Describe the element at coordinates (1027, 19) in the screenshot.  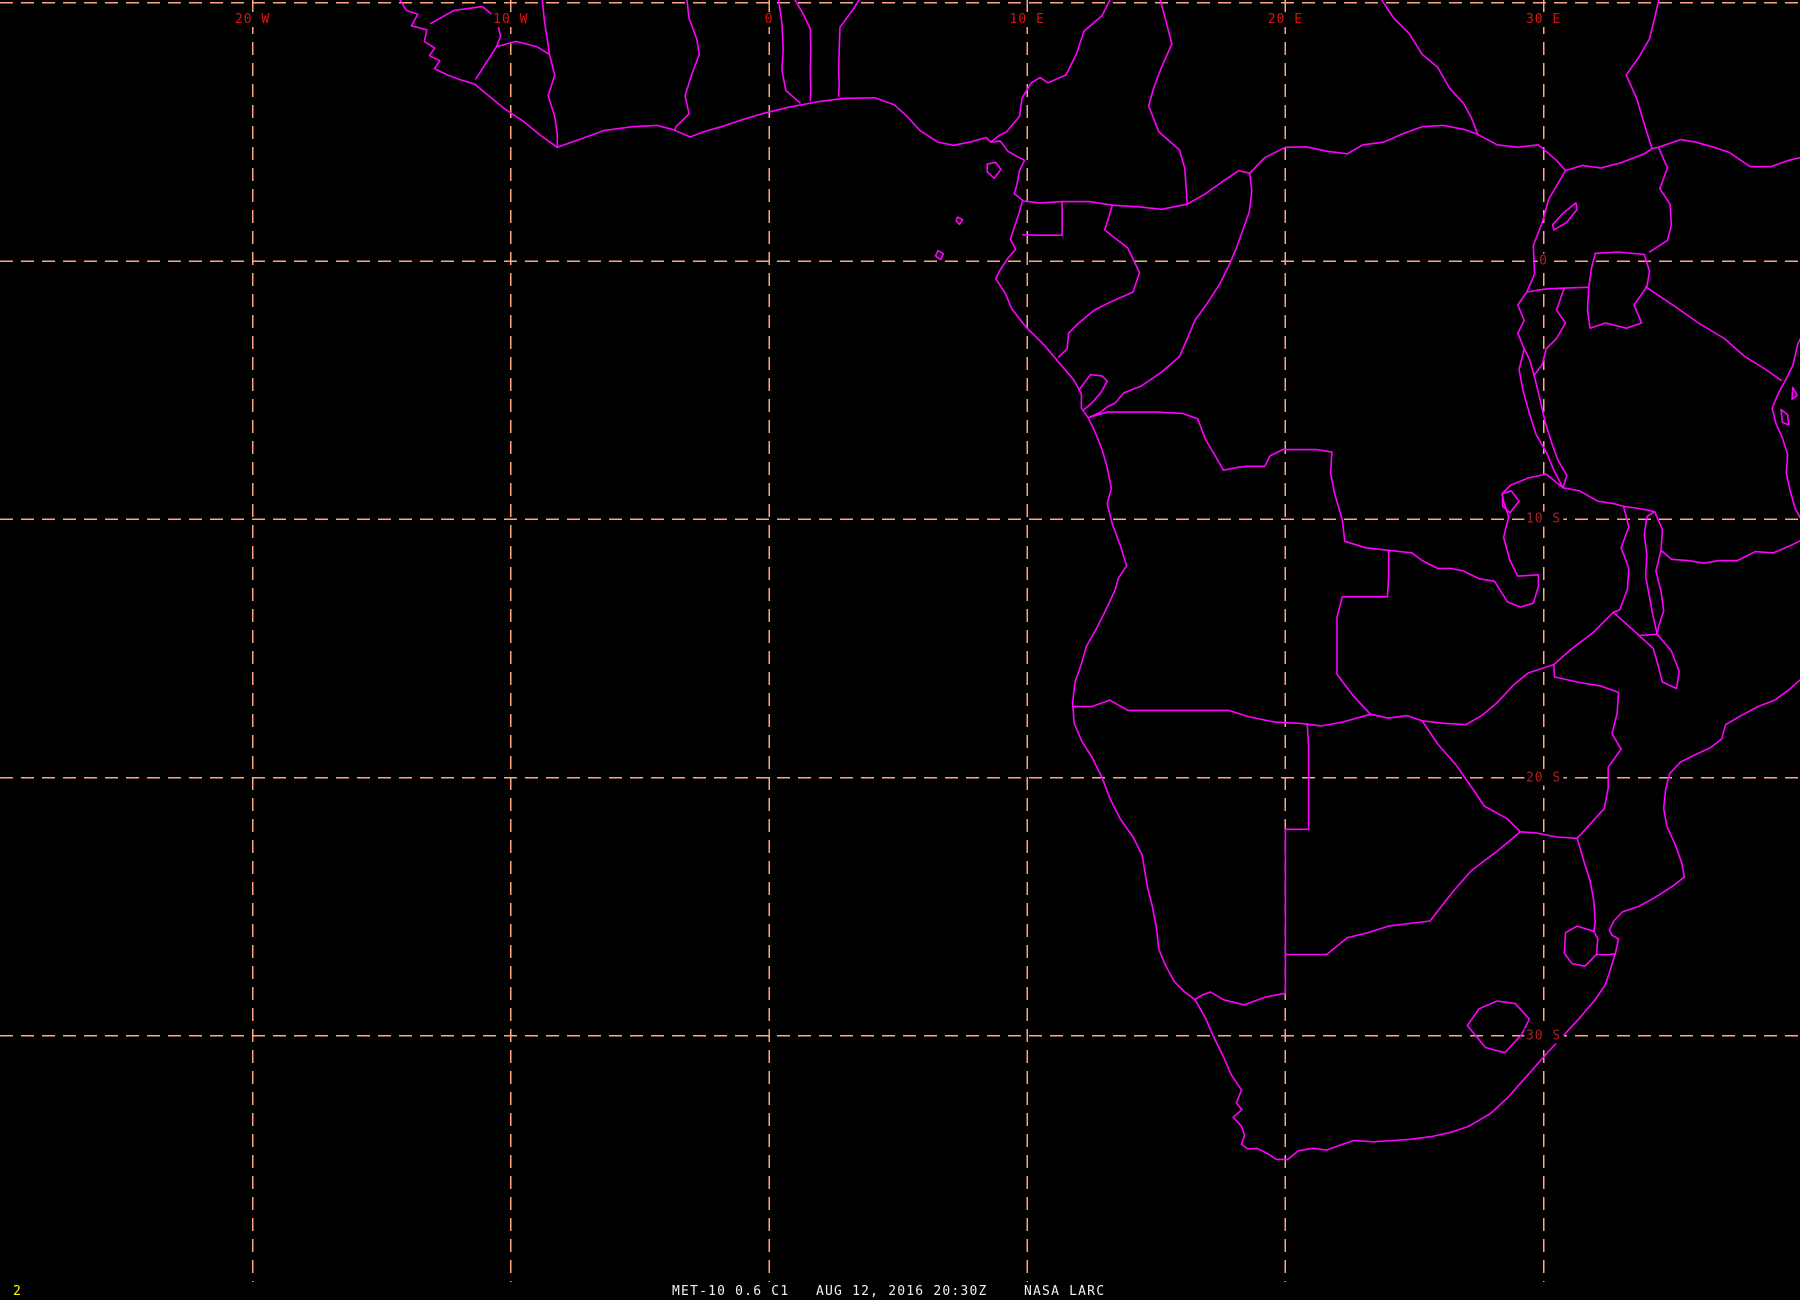
I see `longitude-label: 10 E` at that location.